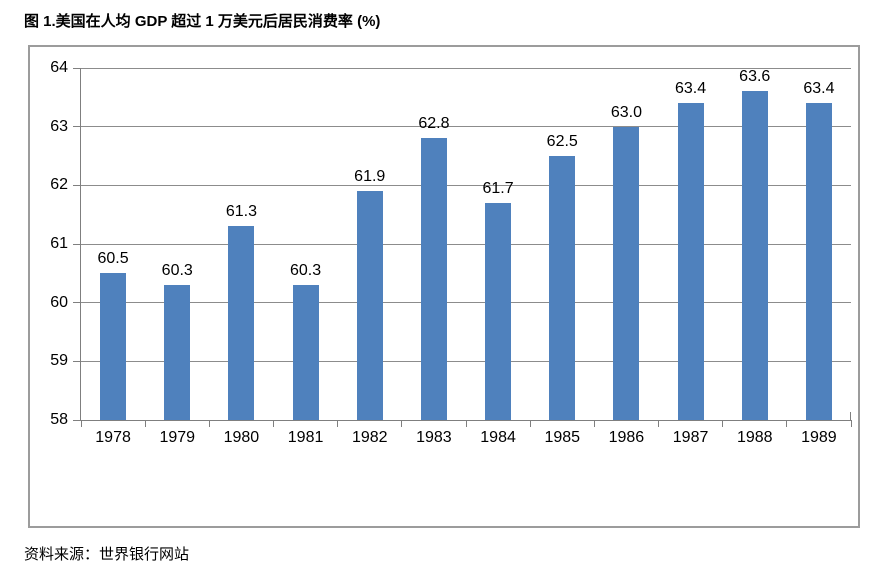 The width and height of the screenshot is (888, 573). I want to click on x-axis-label-1988: 1988, so click(754, 437).